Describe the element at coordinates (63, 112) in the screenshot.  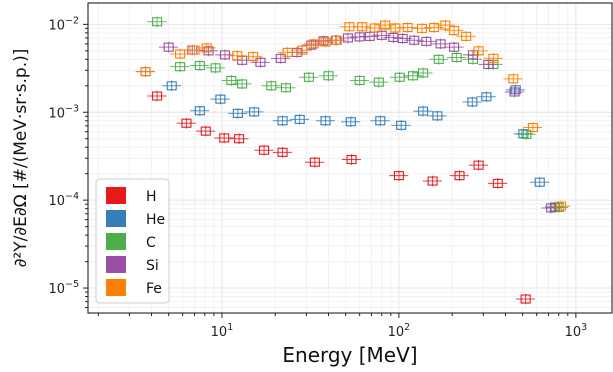
I see `y-tick-label: 10⁻³` at that location.